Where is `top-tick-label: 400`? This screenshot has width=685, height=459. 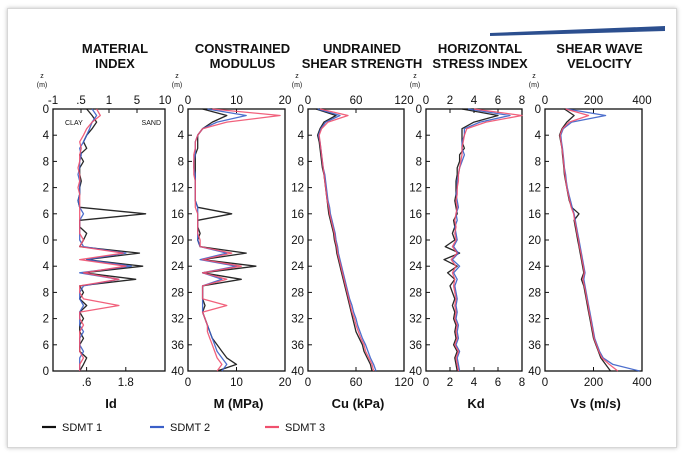
top-tick-label: 400 is located at coordinates (641, 101).